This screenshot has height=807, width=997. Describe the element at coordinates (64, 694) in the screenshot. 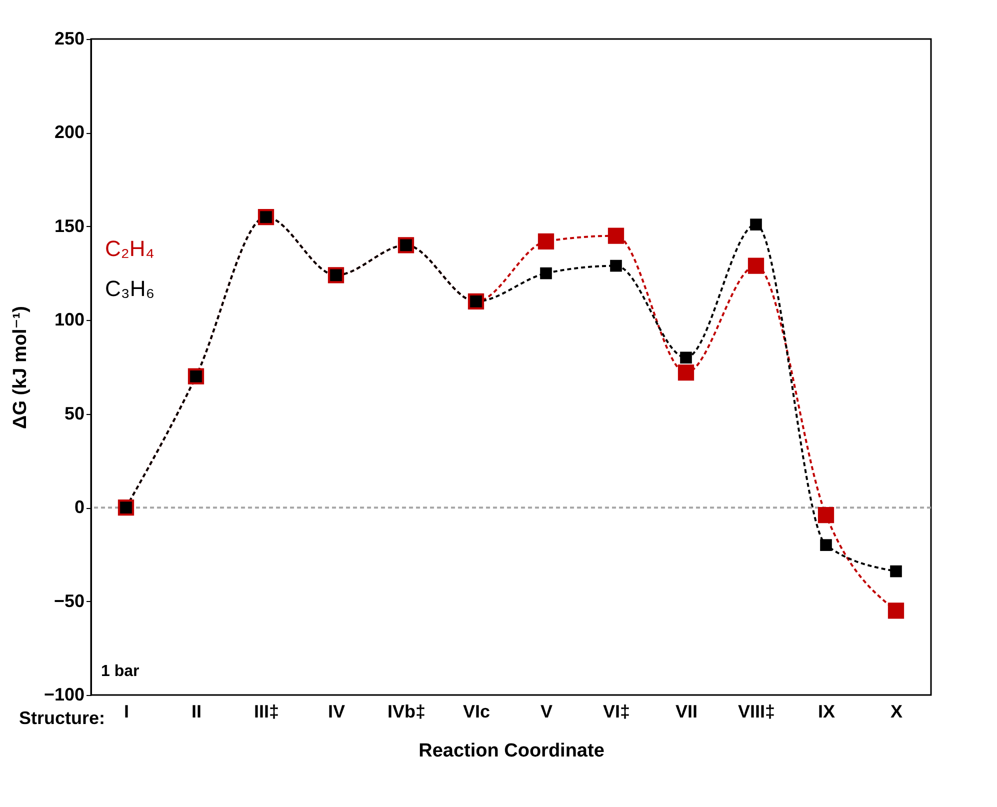

I see `y-tick-label: −100` at that location.